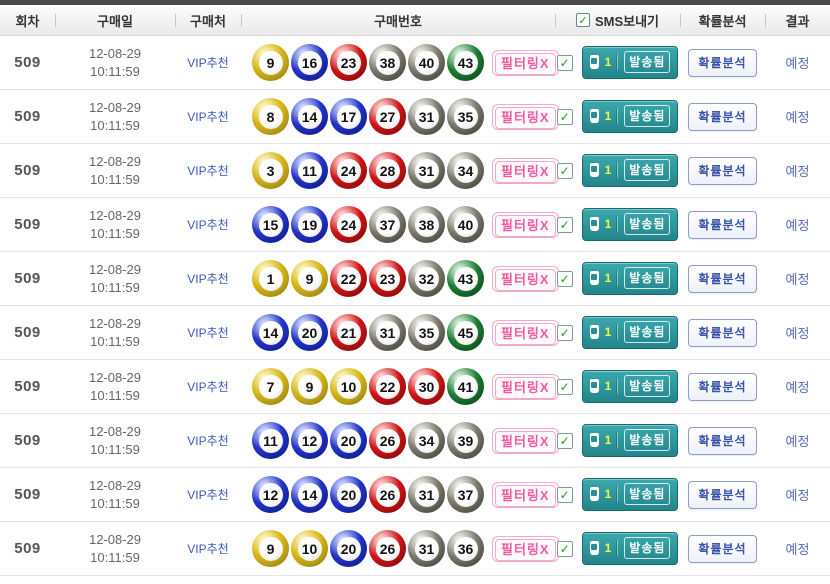  I want to click on lotto-ball: 27, so click(387, 116).